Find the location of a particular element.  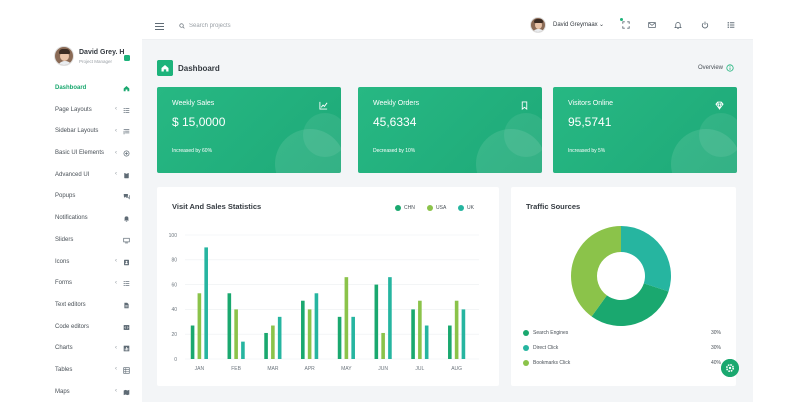

sidebar-item-label: Code editors is located at coordinates (72, 326).